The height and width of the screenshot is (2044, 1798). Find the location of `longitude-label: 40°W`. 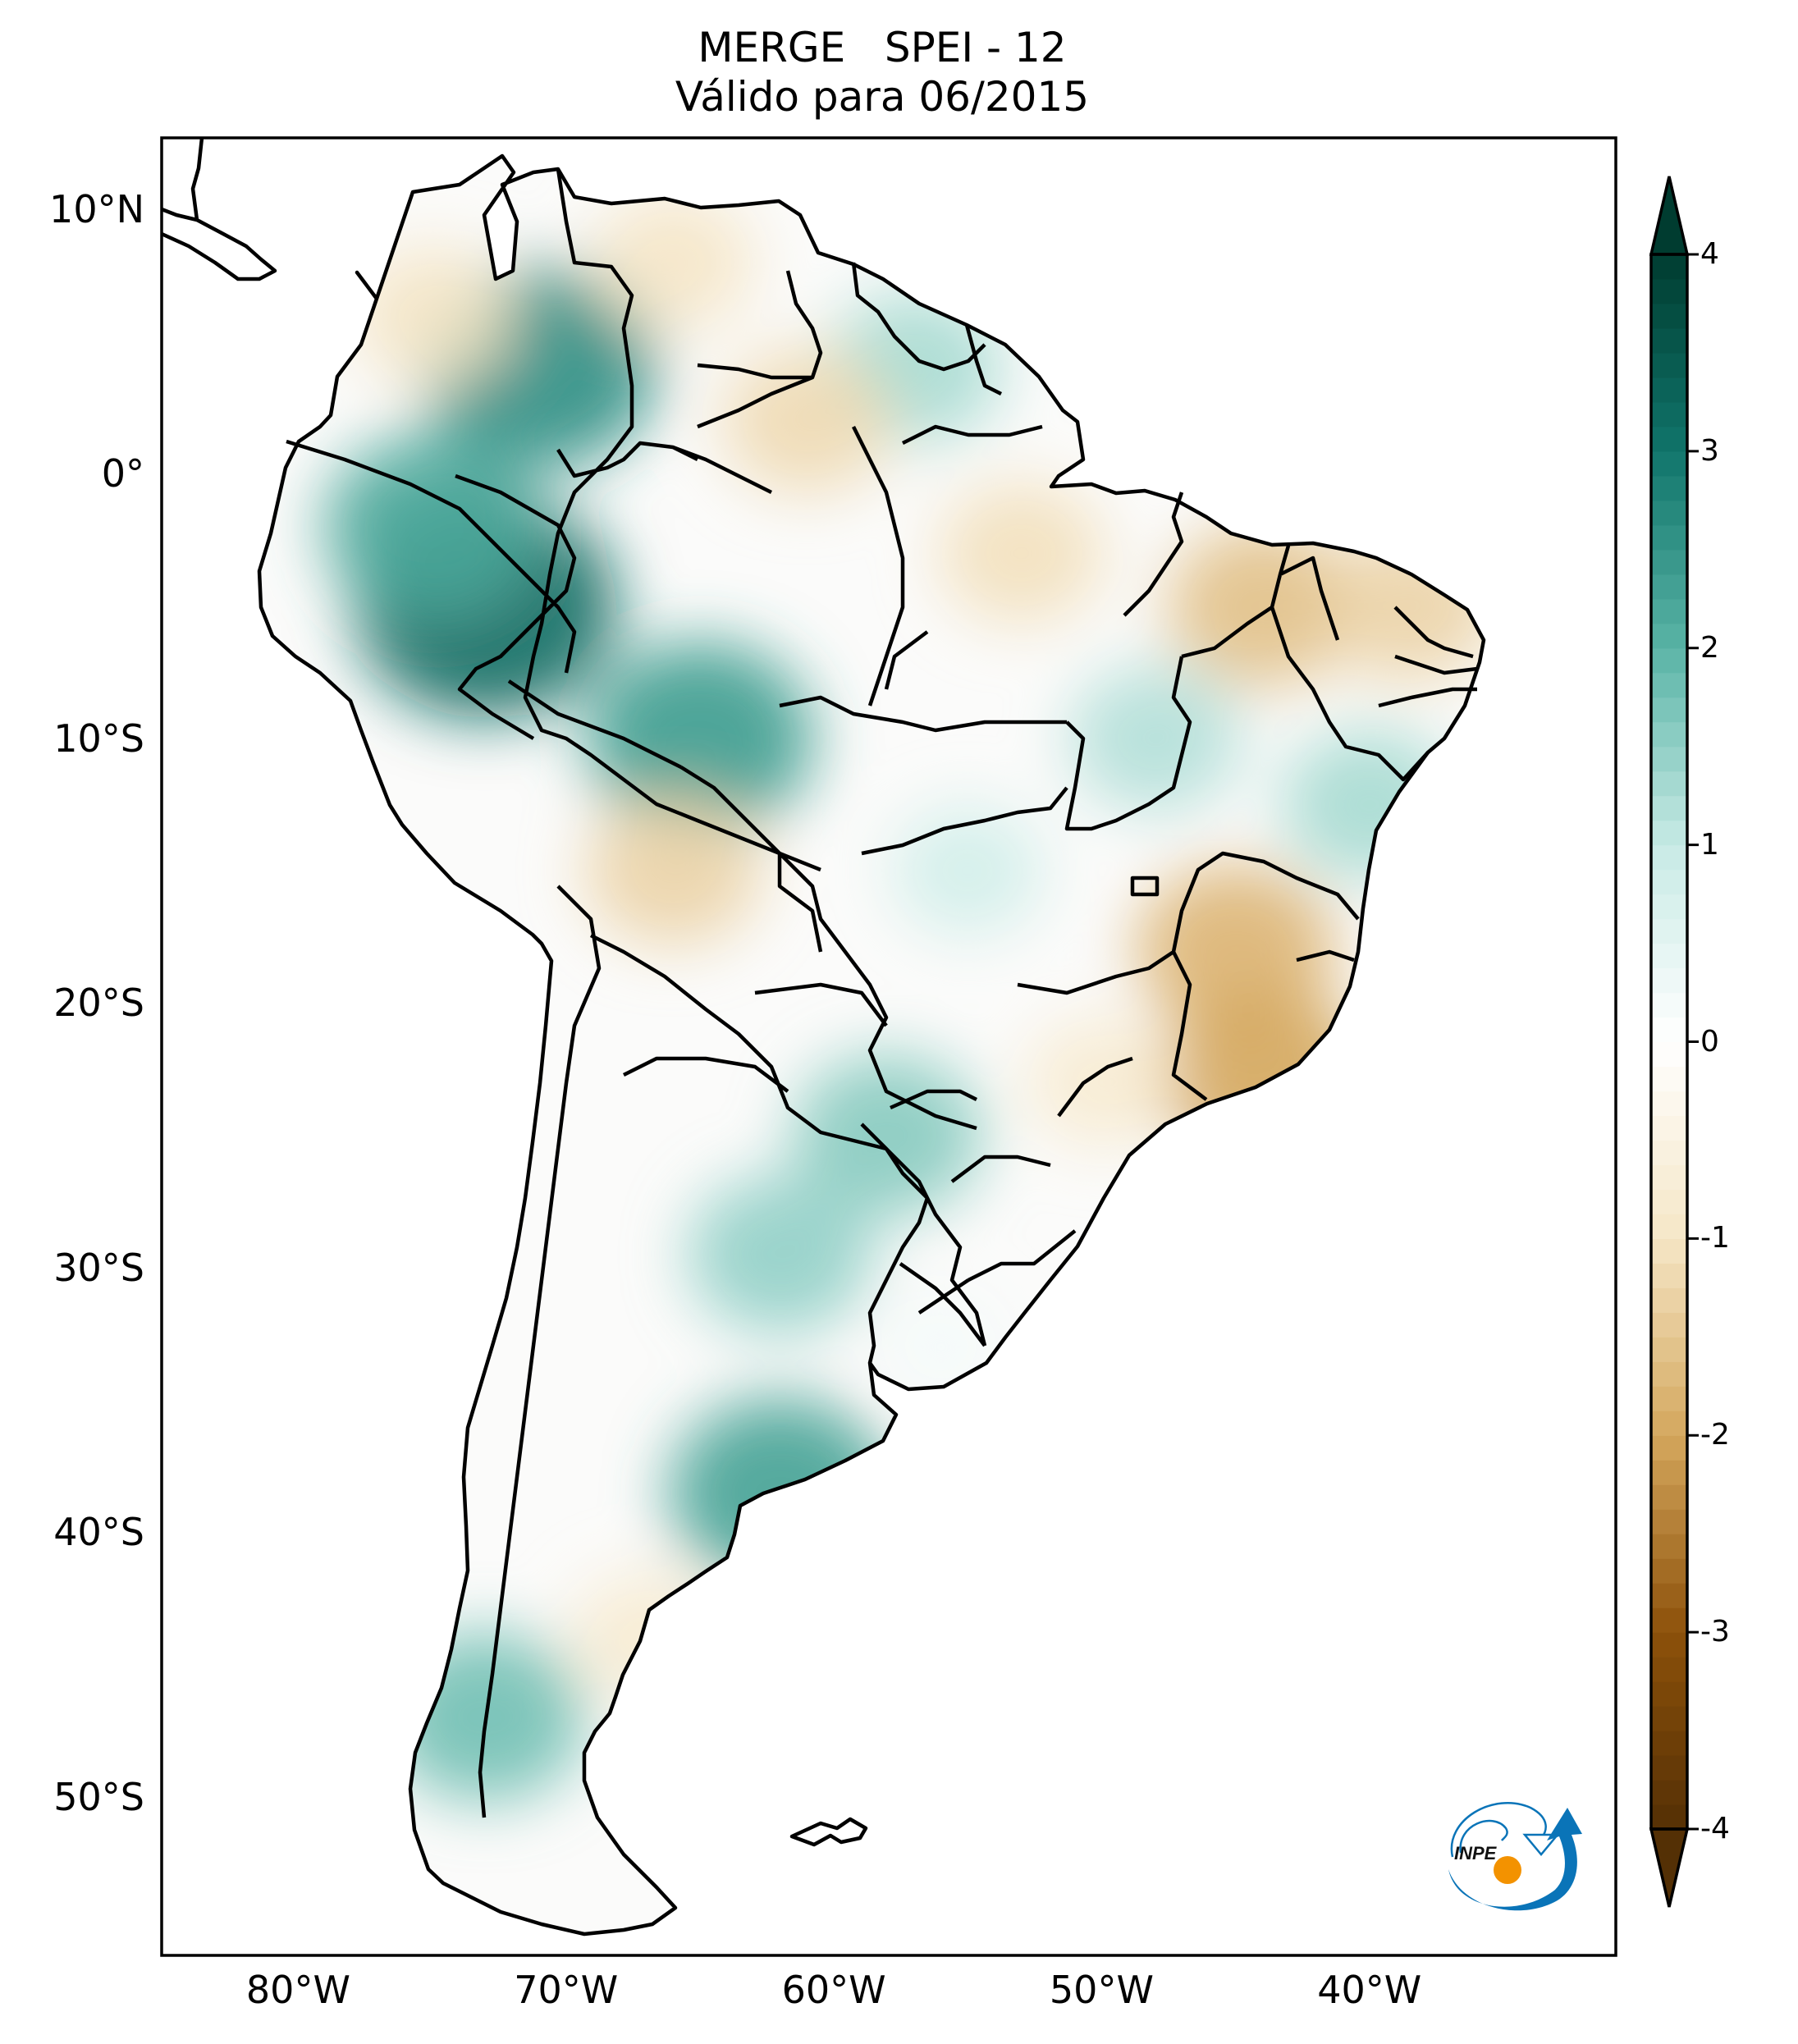

longitude-label: 40°W is located at coordinates (1369, 1990).